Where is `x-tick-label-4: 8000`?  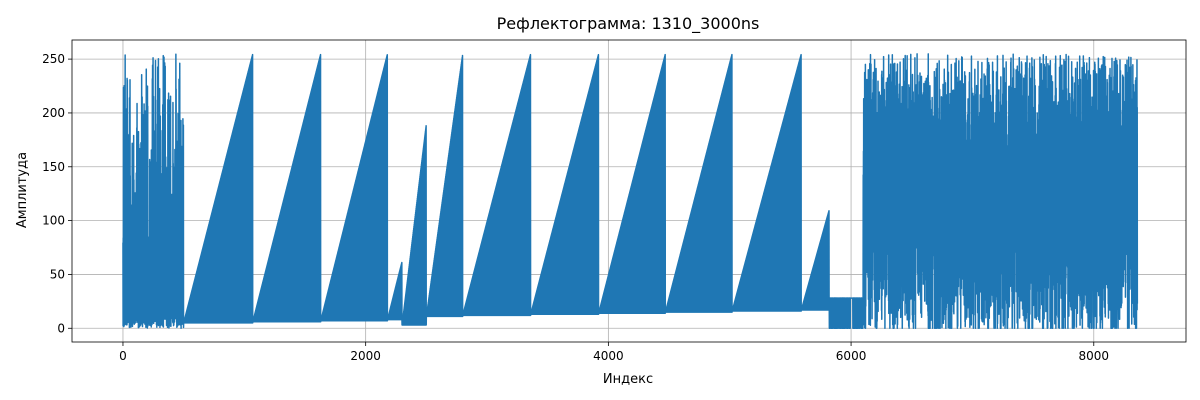 x-tick-label-4: 8000 is located at coordinates (1094, 356).